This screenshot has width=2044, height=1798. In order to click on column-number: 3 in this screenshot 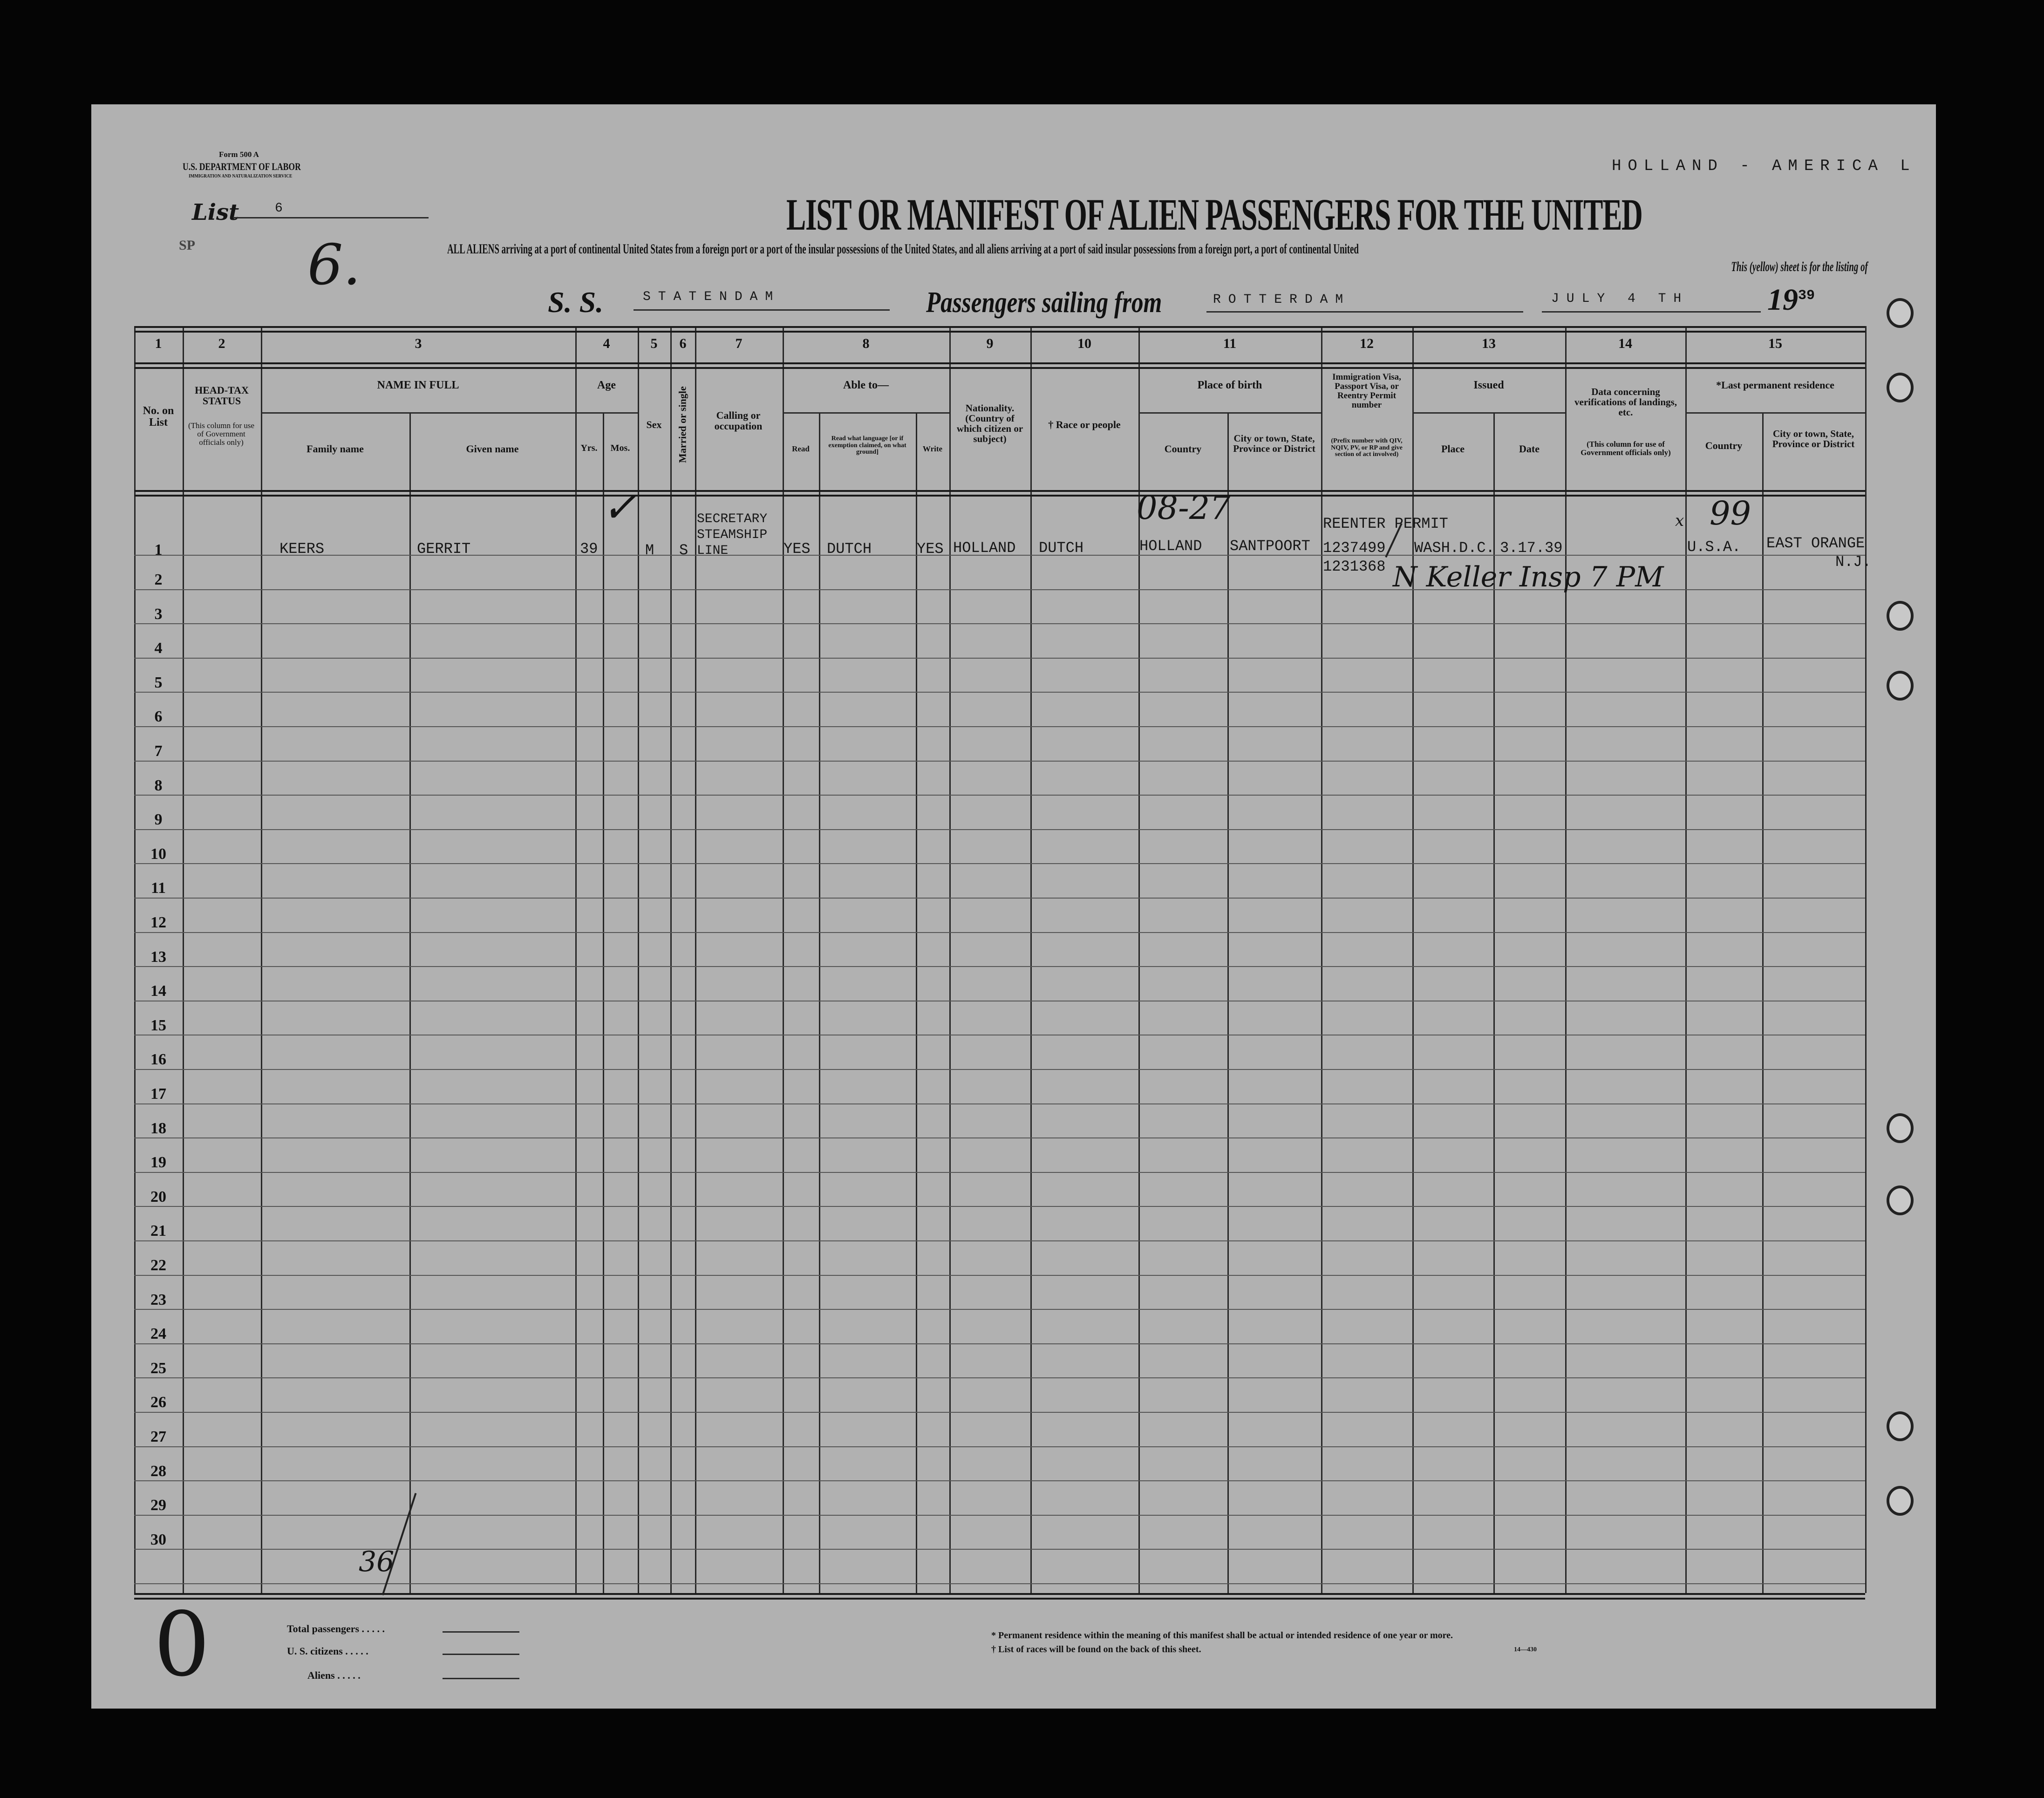, I will do `click(418, 344)`.